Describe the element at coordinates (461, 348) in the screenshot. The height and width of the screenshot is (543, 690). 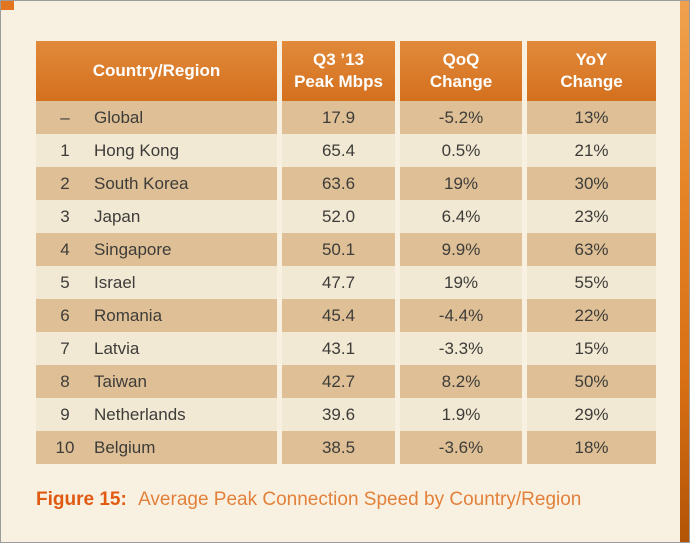
I see `qoq-change-value: -3.3%` at that location.